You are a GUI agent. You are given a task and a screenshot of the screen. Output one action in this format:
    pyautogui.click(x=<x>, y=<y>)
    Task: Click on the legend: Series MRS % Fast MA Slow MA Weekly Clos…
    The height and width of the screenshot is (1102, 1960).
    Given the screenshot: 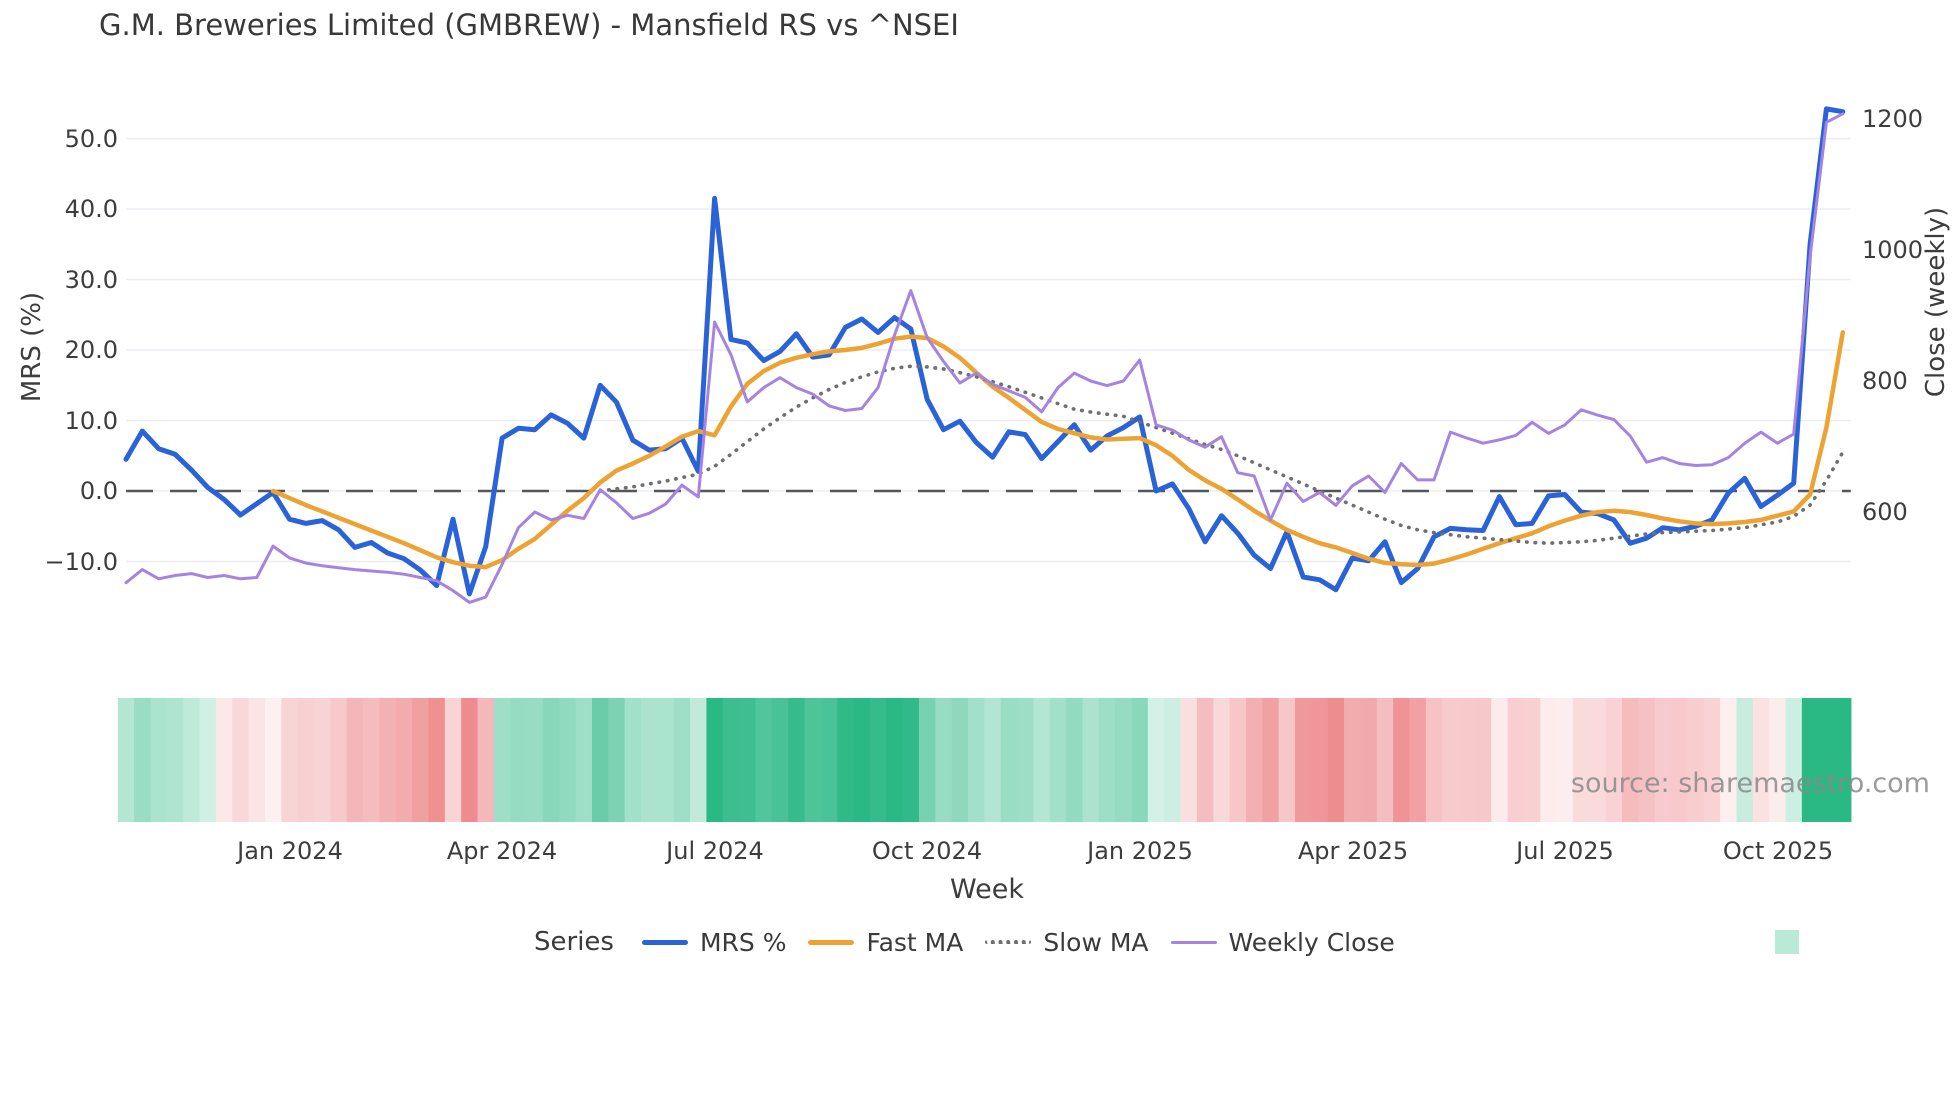 What is the action you would take?
    pyautogui.click(x=1166, y=942)
    